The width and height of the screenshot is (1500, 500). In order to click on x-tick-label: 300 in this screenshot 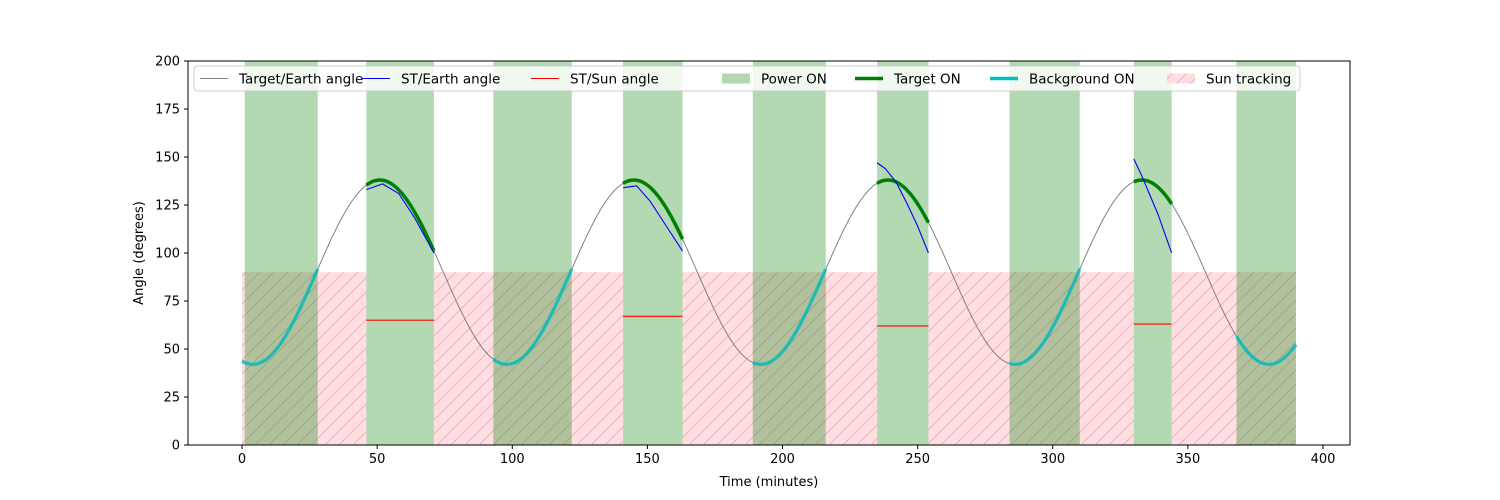, I will do `click(1052, 459)`.